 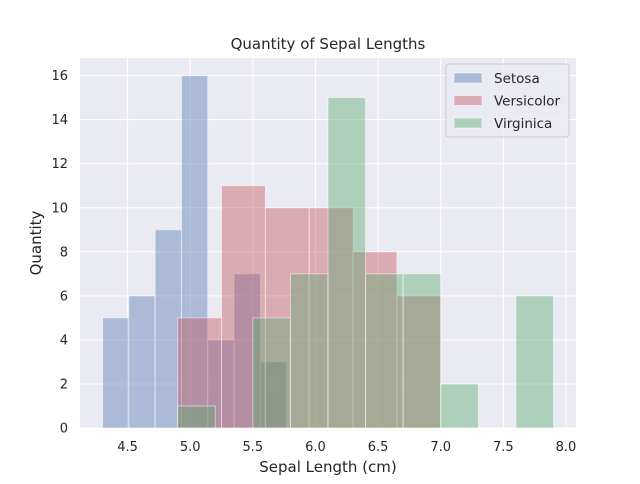 What do you see at coordinates (378, 447) in the screenshot?
I see `x-tick-label: 6.5` at bounding box center [378, 447].